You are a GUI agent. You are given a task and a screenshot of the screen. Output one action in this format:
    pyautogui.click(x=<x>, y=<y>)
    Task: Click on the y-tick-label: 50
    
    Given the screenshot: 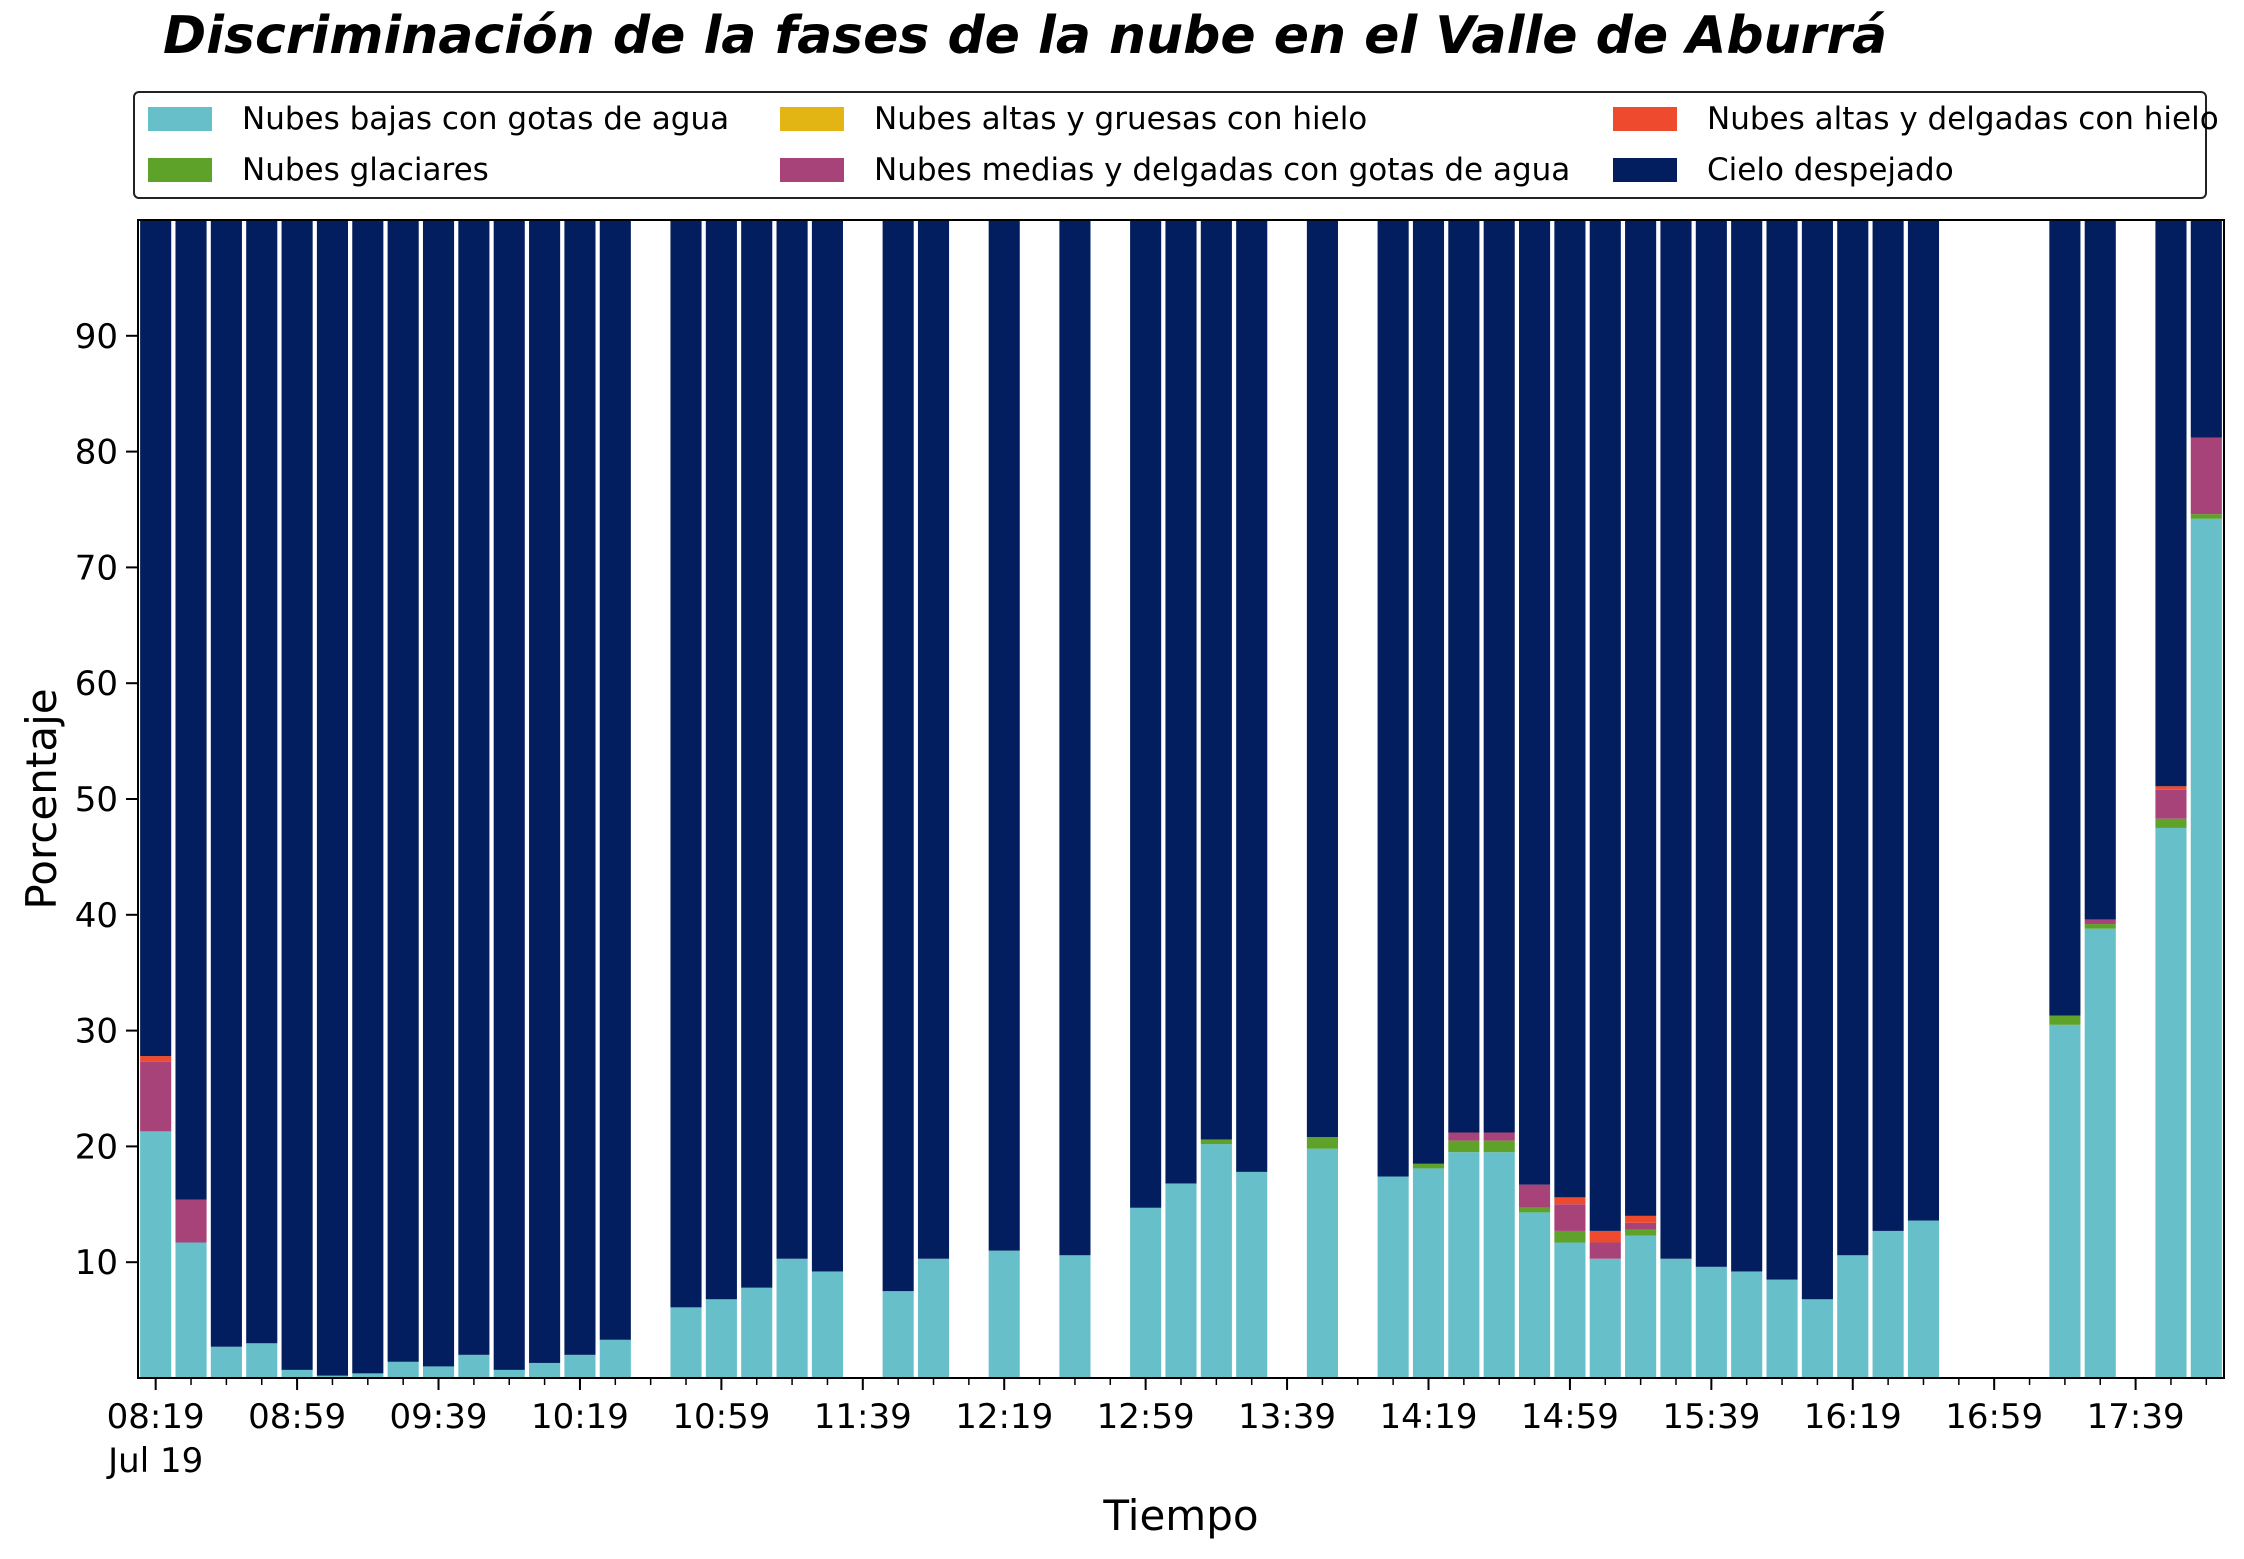 What is the action you would take?
    pyautogui.click(x=96, y=800)
    